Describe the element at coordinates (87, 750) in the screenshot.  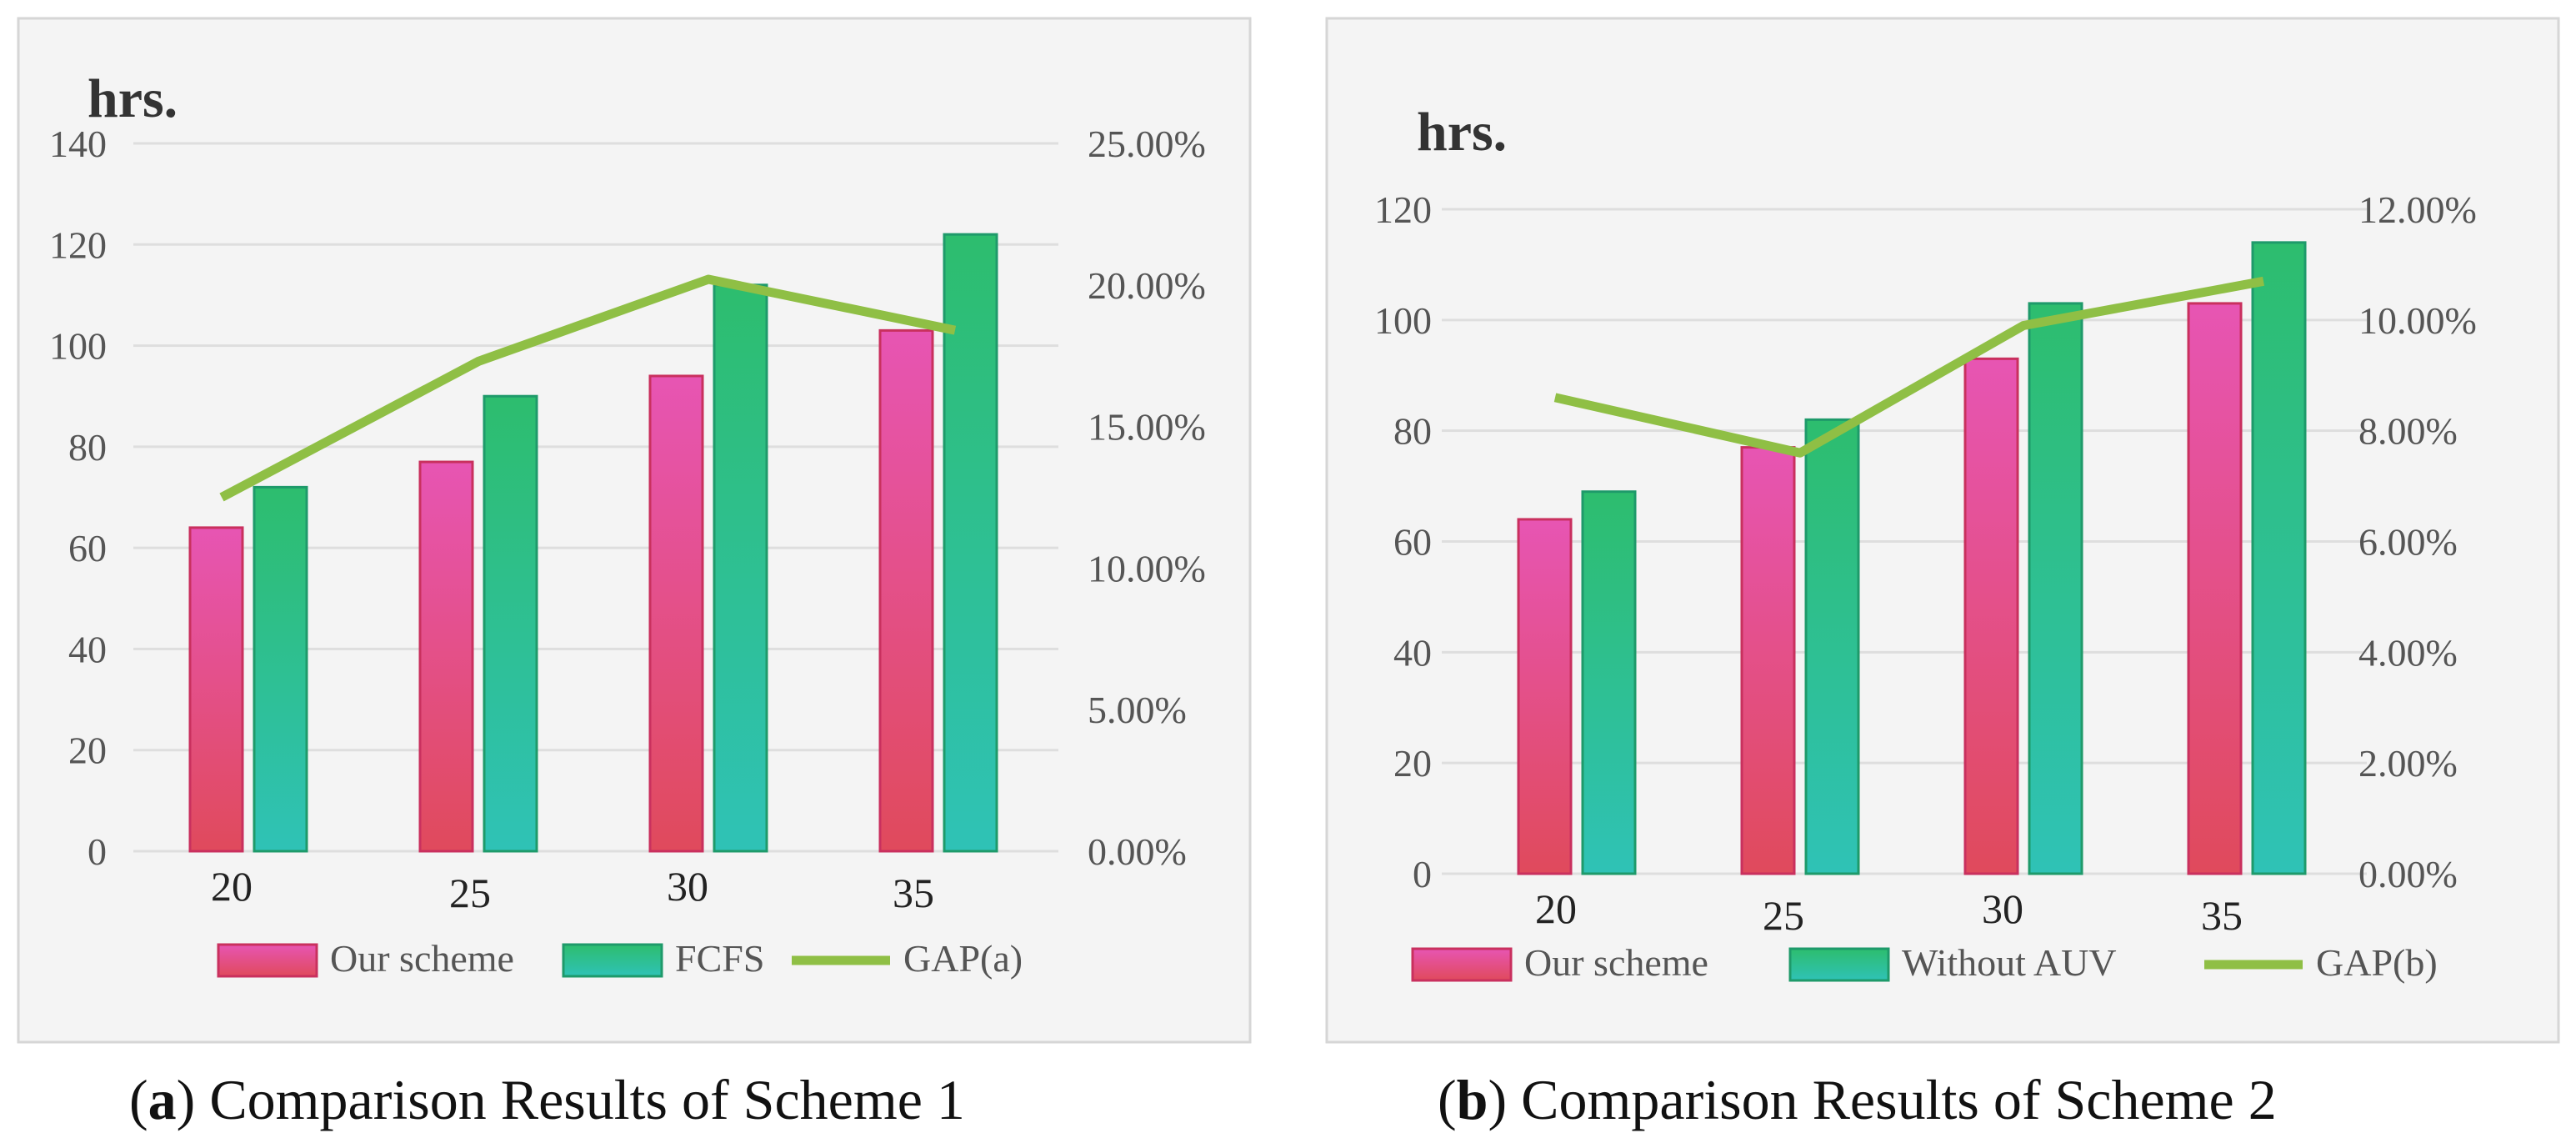
I see `chart-a-ytick-label: 20` at that location.